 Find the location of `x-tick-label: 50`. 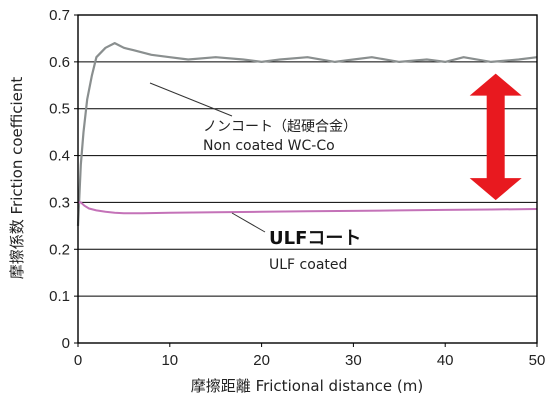

x-tick-label: 50 is located at coordinates (537, 360).